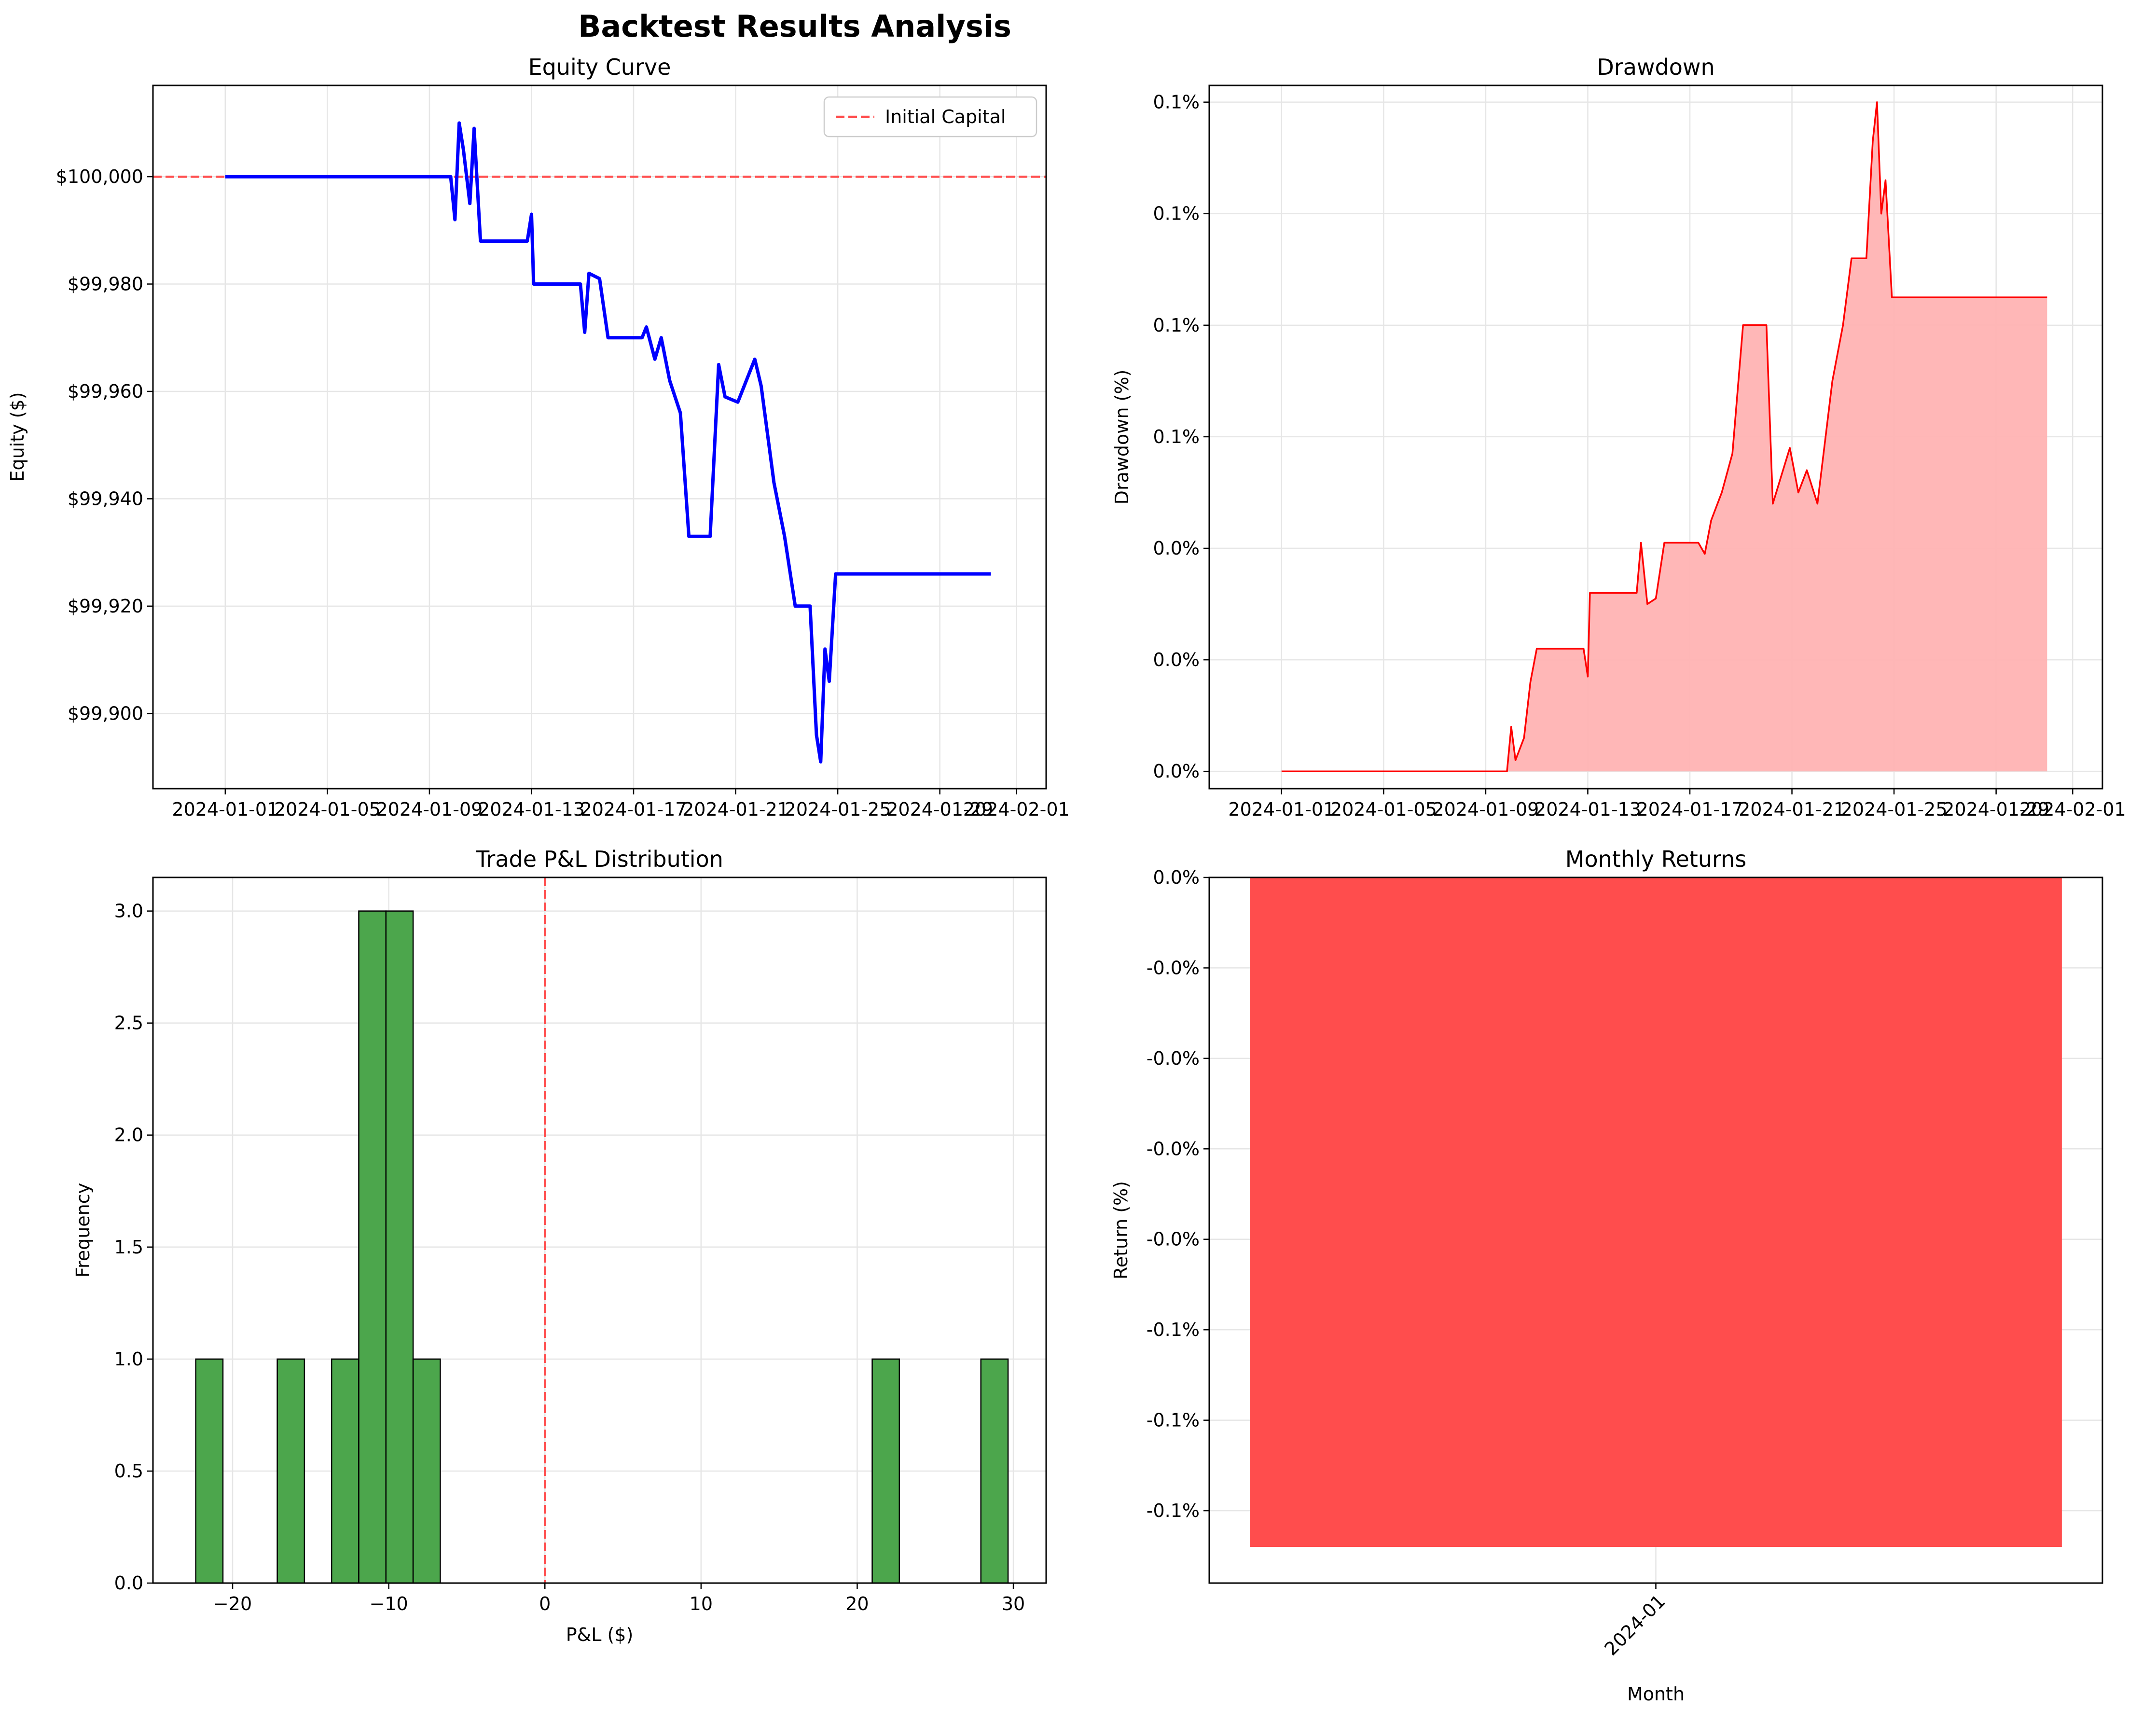 The width and height of the screenshot is (2156, 1710). I want to click on y-tick-label: $99,960, so click(105, 391).